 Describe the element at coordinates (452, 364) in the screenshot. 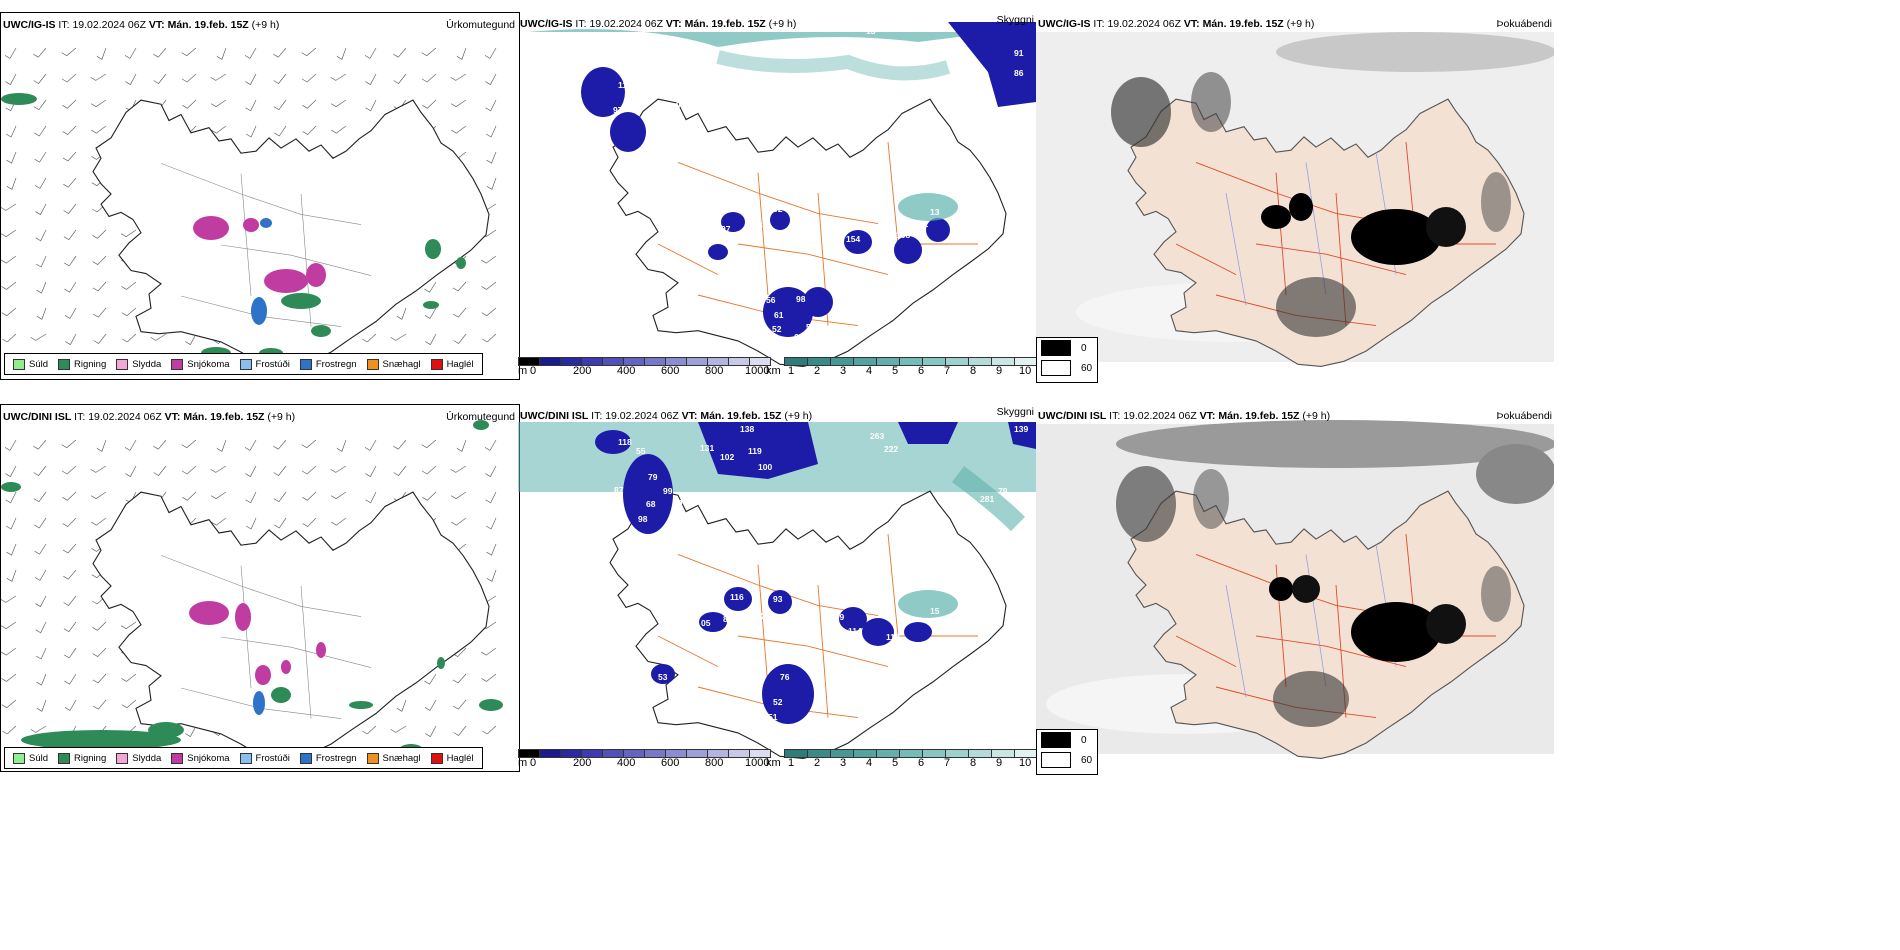

I see `legend-item: Haglél` at that location.